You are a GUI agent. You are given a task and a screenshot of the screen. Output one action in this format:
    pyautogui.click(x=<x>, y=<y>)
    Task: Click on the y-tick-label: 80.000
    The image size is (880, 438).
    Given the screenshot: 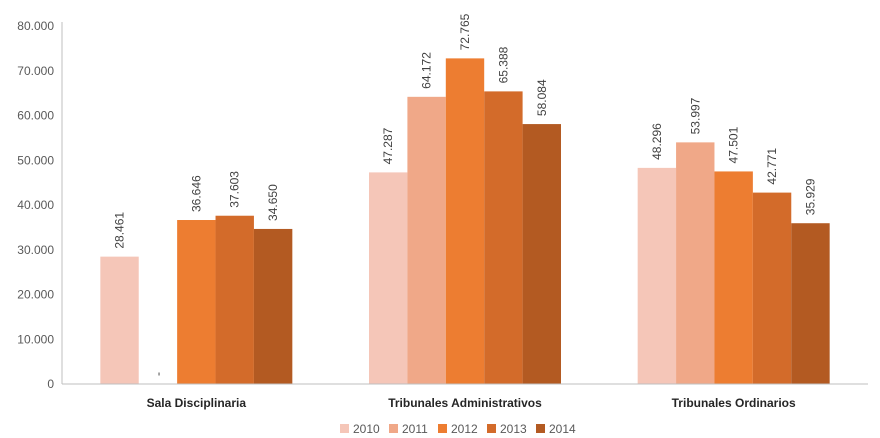 What is the action you would take?
    pyautogui.click(x=35, y=26)
    